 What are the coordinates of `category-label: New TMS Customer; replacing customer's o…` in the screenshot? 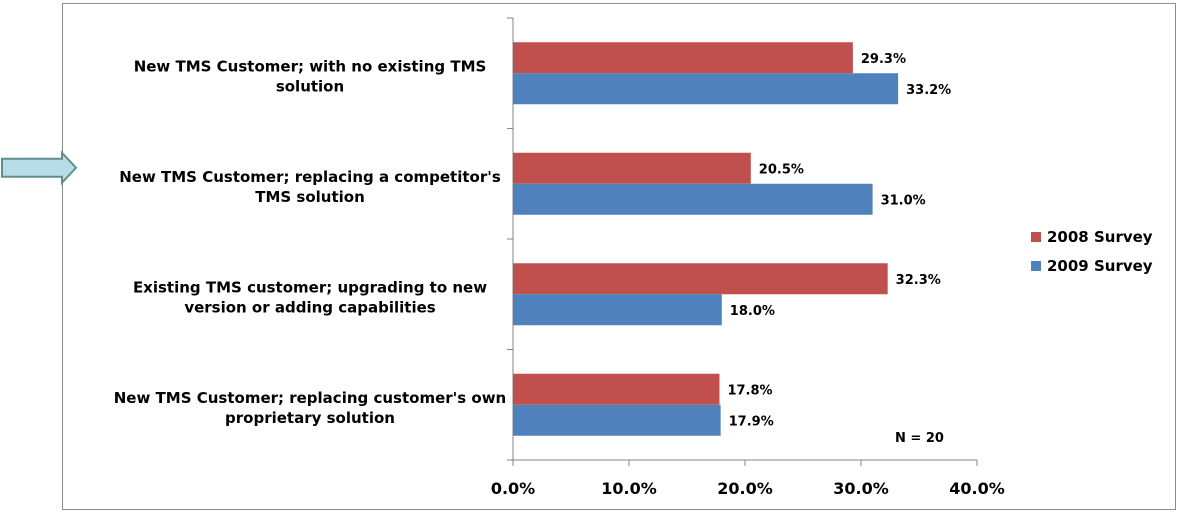 It's located at (310, 408).